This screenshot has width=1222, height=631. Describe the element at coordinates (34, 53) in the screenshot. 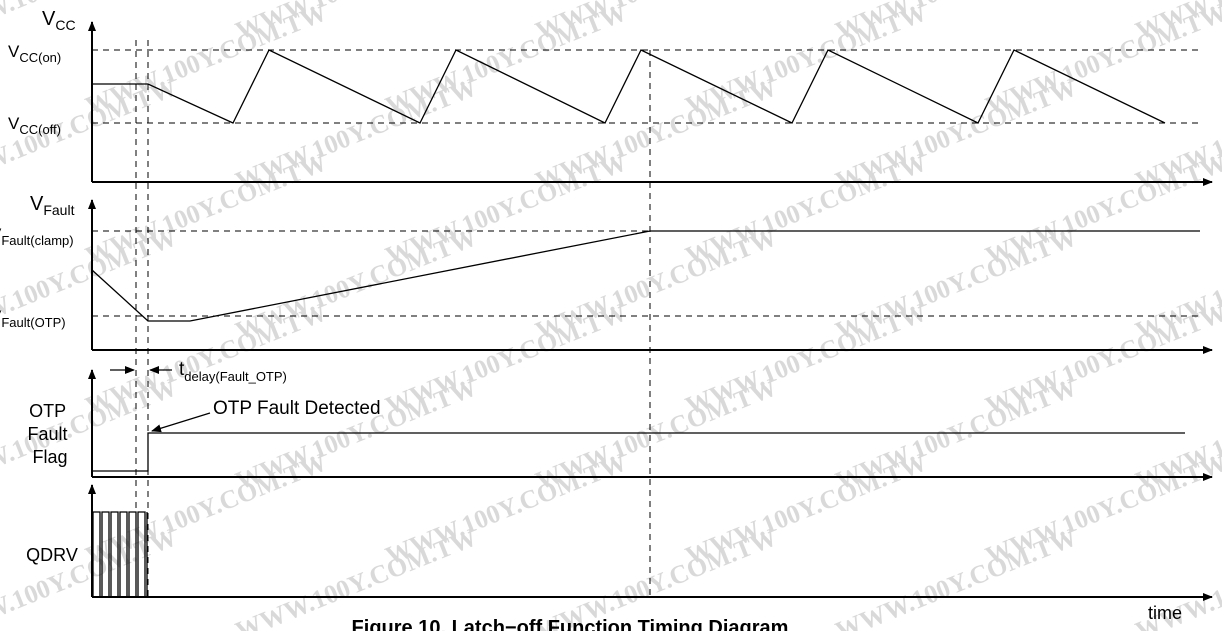

I see `vcc-on-label: VCC(on)` at that location.